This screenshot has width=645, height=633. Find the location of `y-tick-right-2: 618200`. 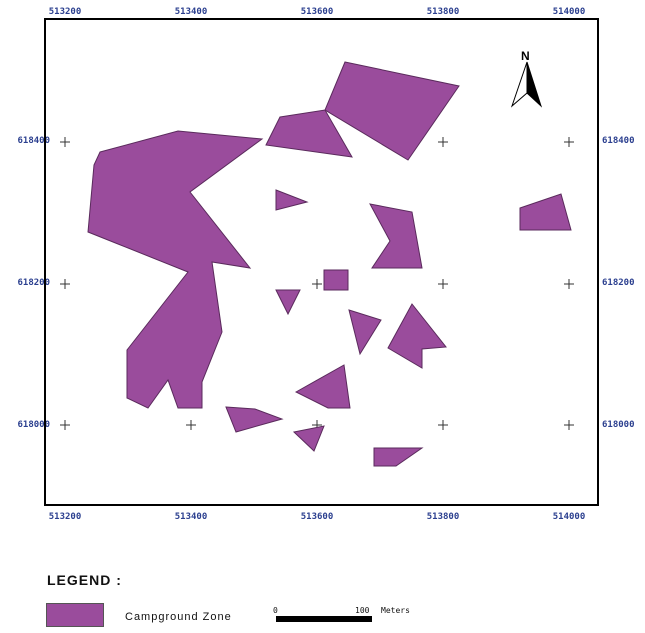

y-tick-right-2: 618200 is located at coordinates (618, 283).